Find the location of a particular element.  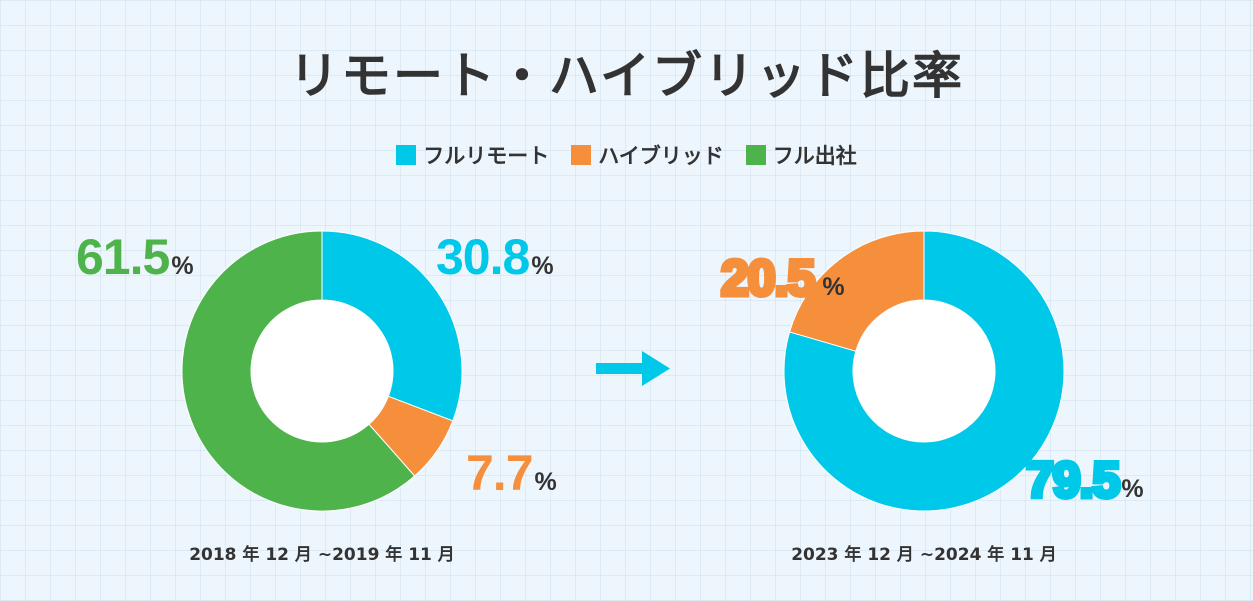

data-label-full-remote-2024: 79.5% is located at coordinates (1083, 480).